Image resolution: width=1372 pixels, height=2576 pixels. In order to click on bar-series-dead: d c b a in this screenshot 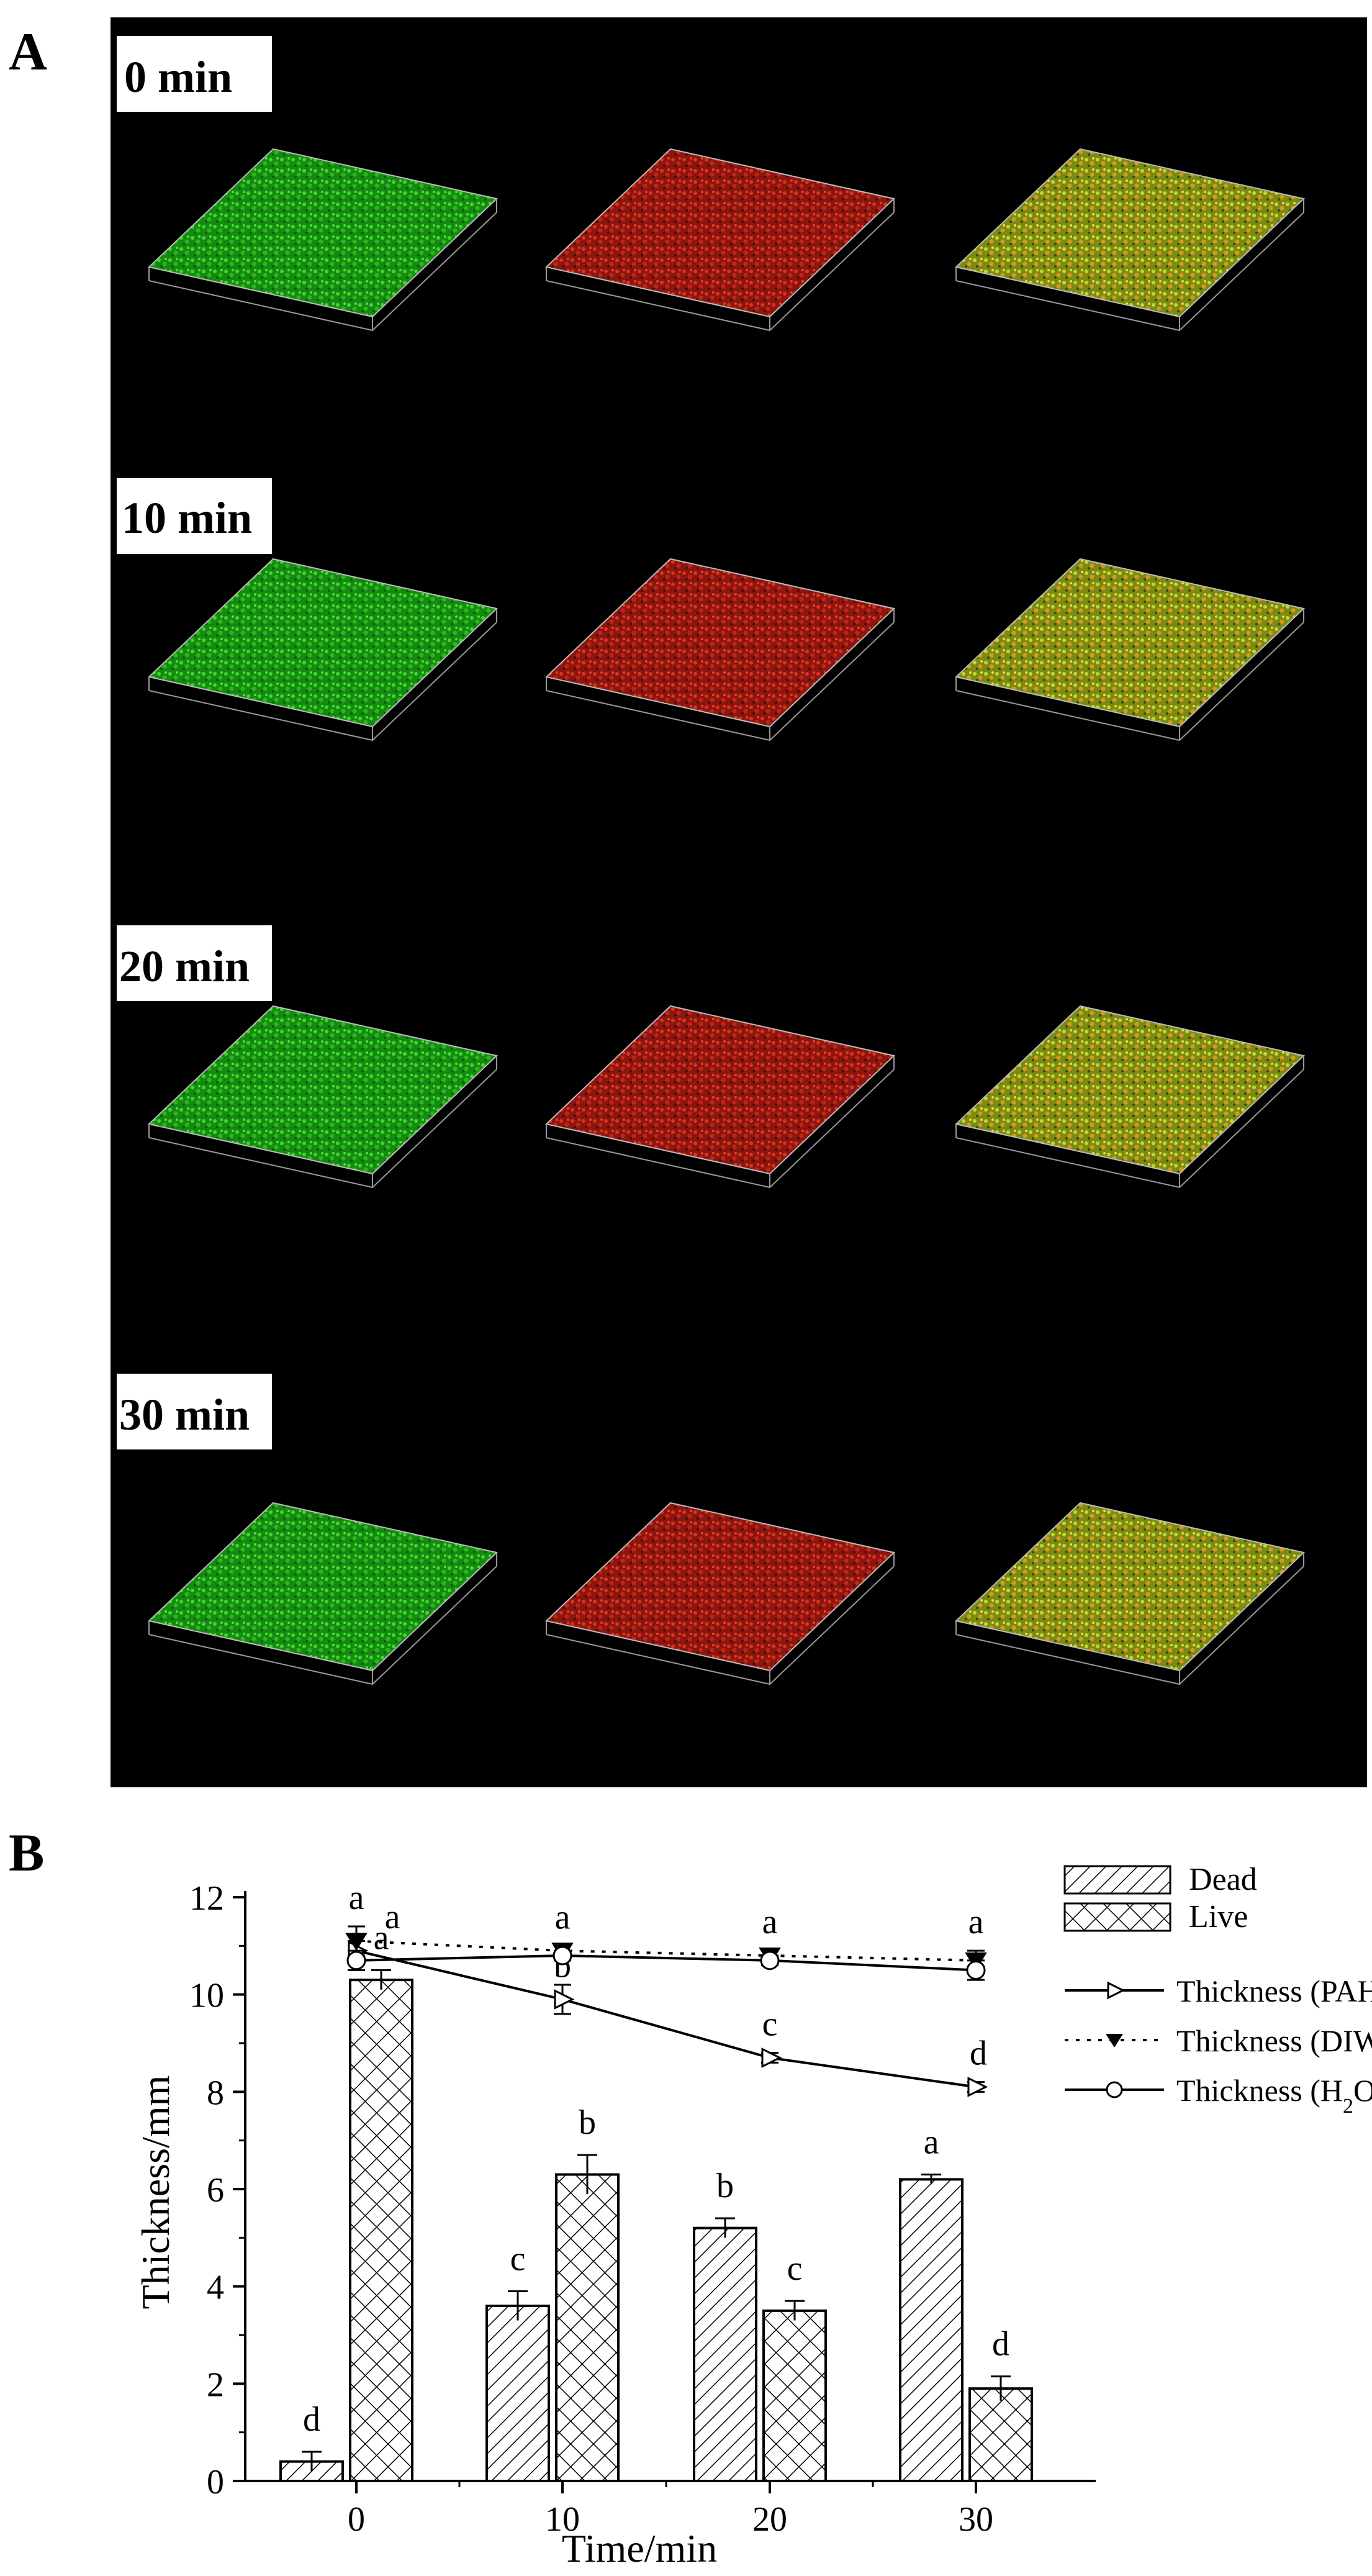, I will do `click(621, 2303)`.